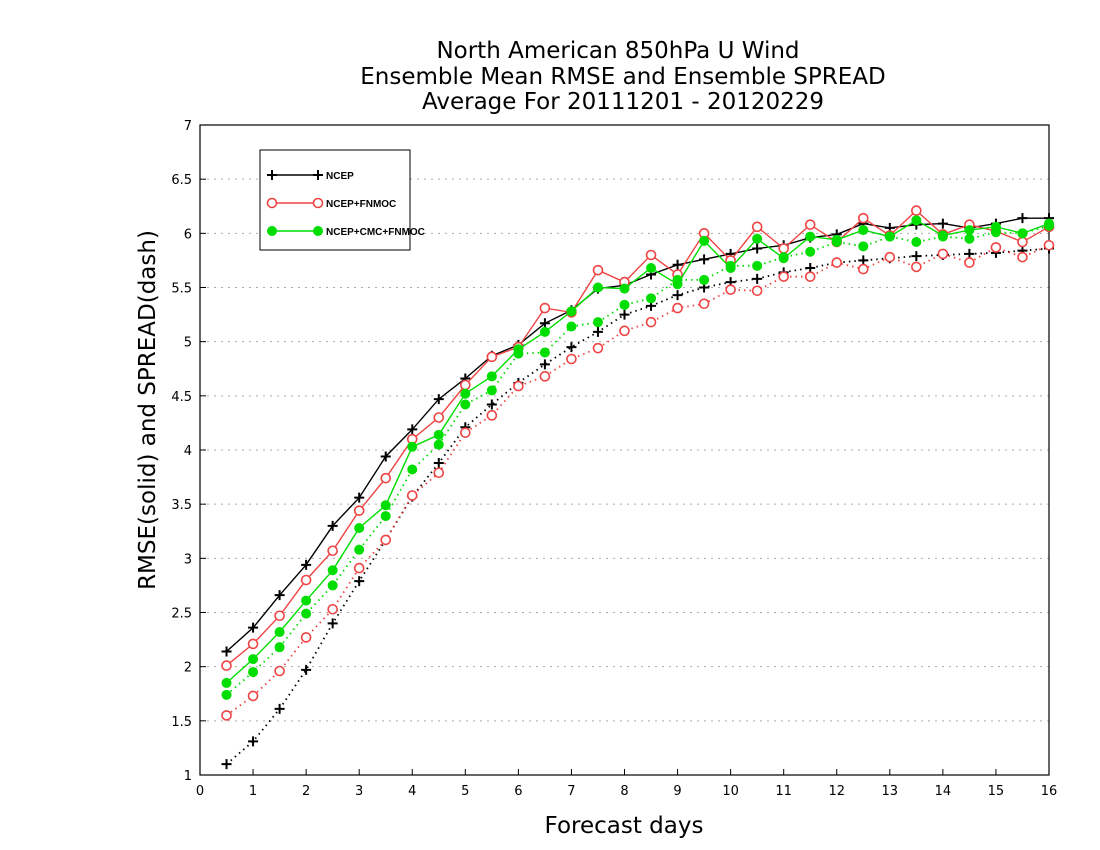  What do you see at coordinates (783, 791) in the screenshot?
I see `x-tick-label: 11` at bounding box center [783, 791].